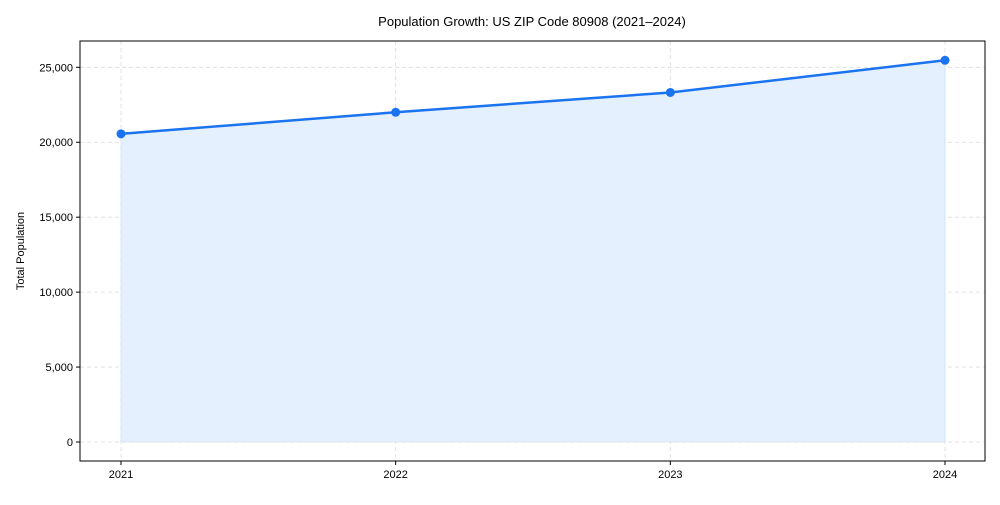  Describe the element at coordinates (56, 218) in the screenshot. I see `y-tick-label: 15,000` at that location.